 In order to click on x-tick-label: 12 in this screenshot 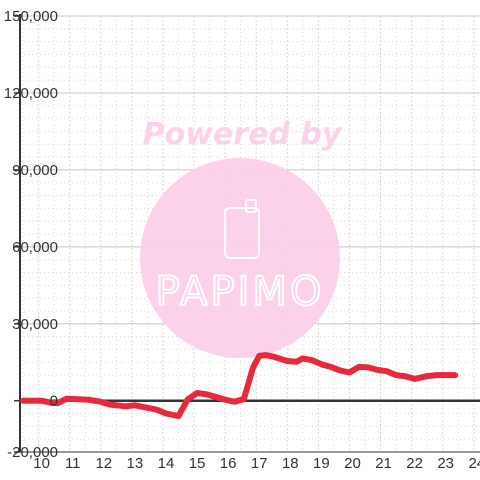, I will do `click(103, 463)`.